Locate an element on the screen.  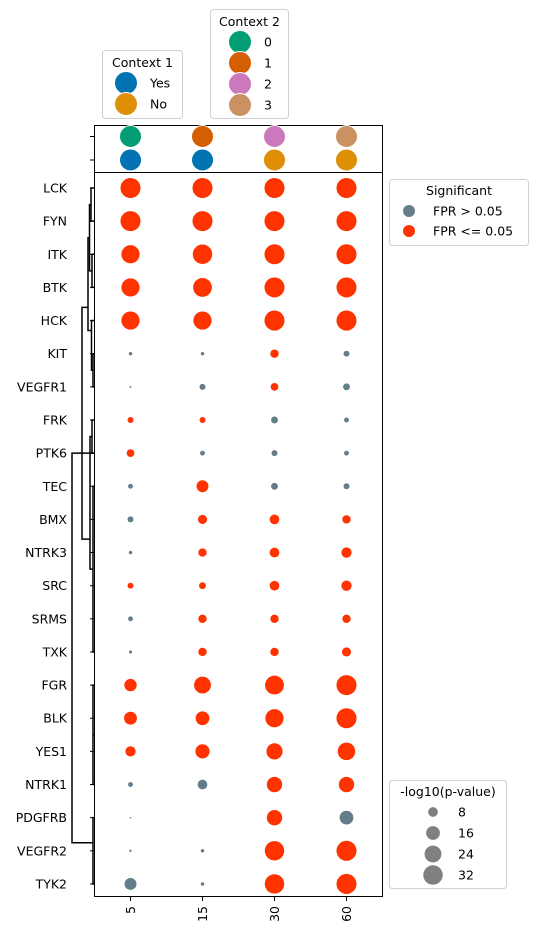
y-tick-label: YES1 is located at coordinates (51, 751).